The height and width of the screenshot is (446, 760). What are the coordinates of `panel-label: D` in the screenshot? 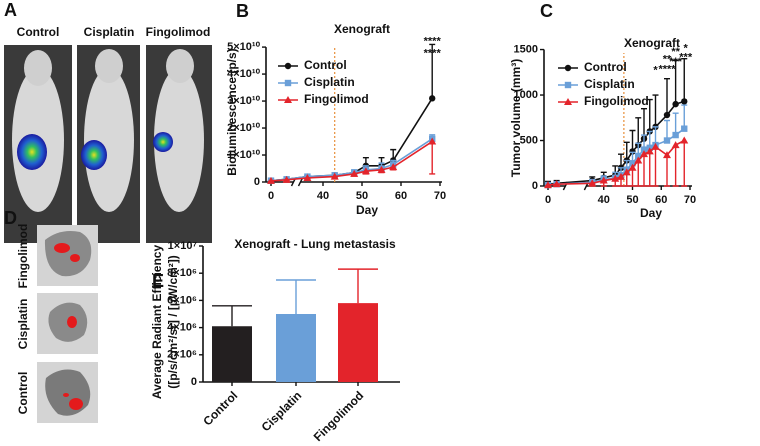 It's located at (10, 218).